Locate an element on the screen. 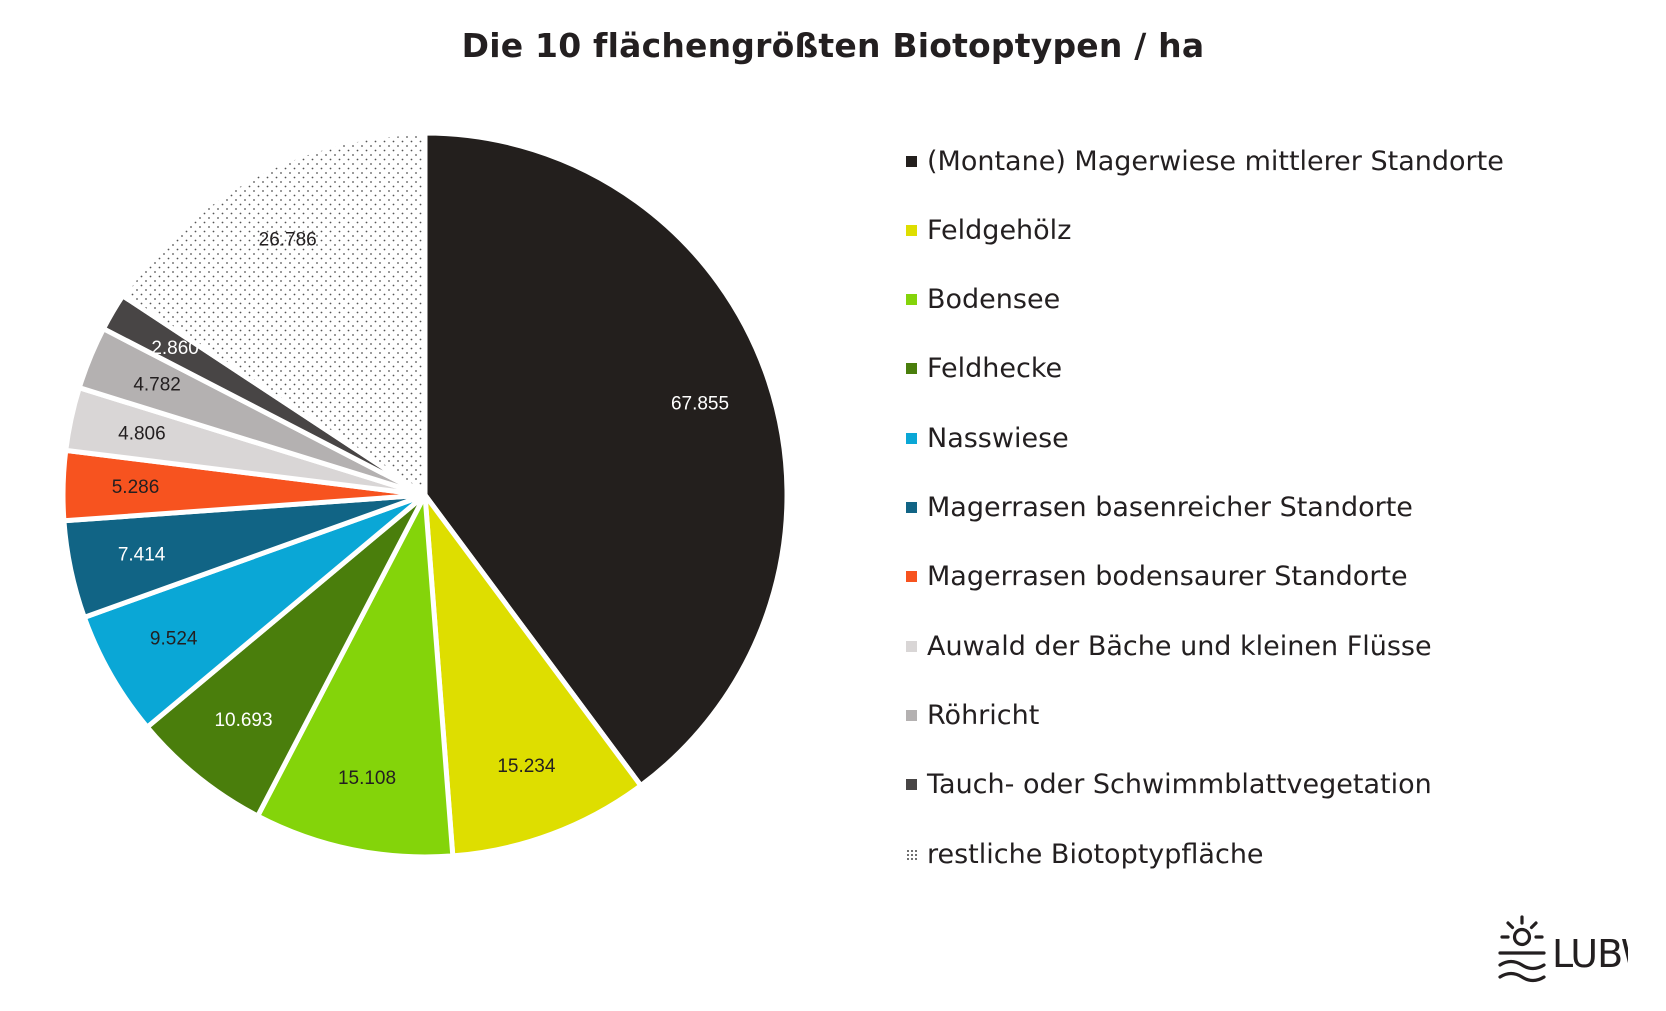  slice-label-auwald-der-baeche-und-kleinen-fluesse: 4.806 is located at coordinates (142, 434).